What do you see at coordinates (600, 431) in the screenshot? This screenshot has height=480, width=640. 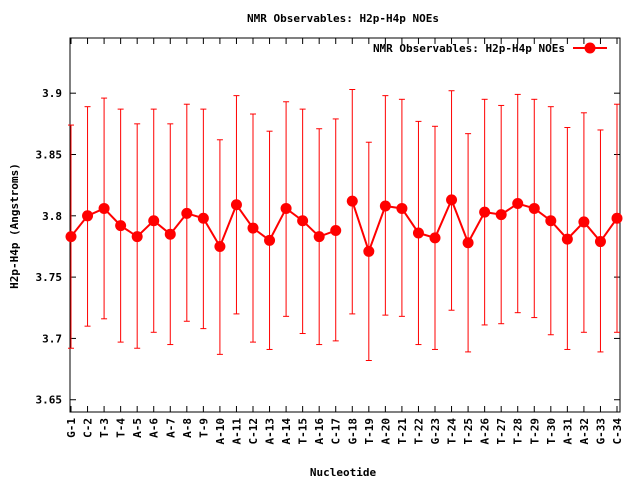 I see `x-tick-label: G-33` at bounding box center [600, 431].